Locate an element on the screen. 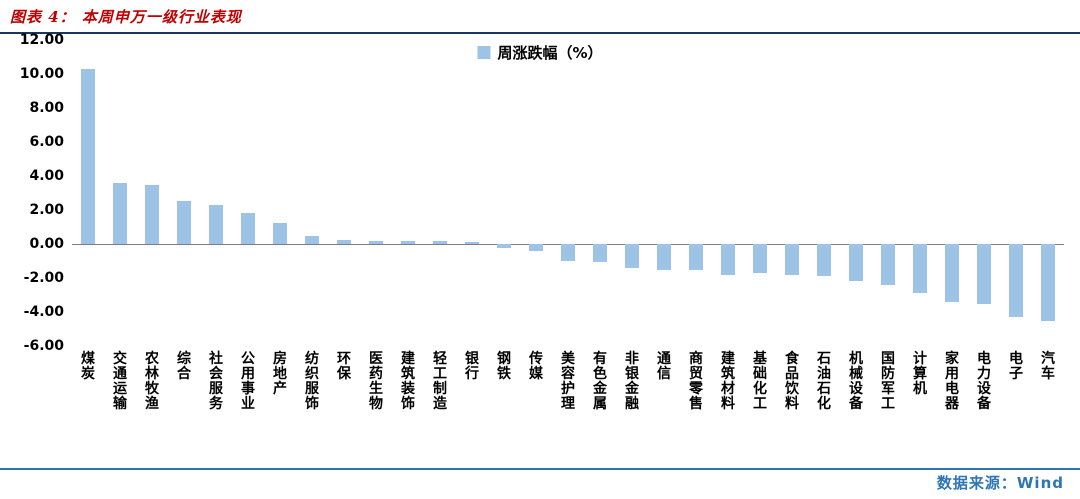  bar-家用电器 is located at coordinates (952, 273).